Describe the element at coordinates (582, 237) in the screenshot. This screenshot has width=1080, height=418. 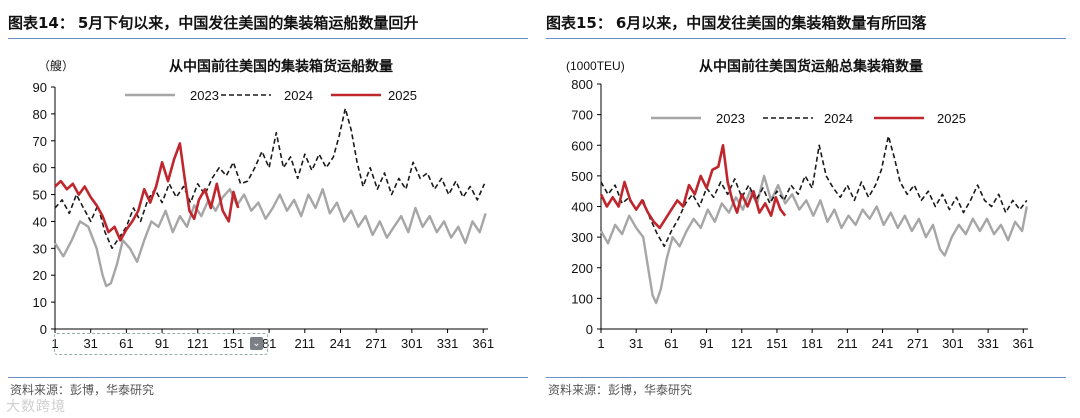
I see `y-tick-label: 300` at that location.